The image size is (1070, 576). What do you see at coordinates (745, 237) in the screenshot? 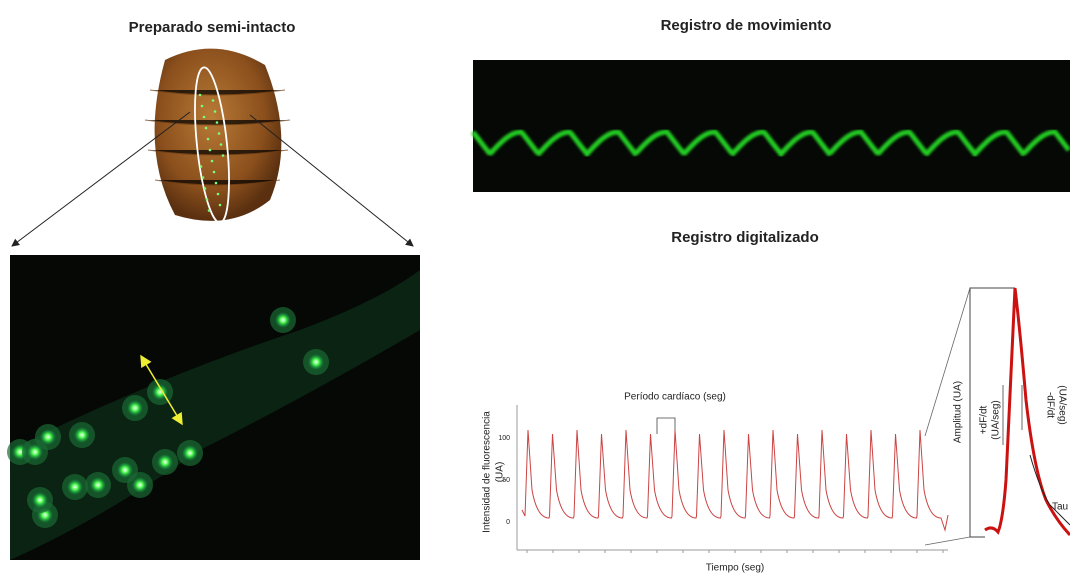
I see `panel-title: Registro digitalizado` at bounding box center [745, 237].